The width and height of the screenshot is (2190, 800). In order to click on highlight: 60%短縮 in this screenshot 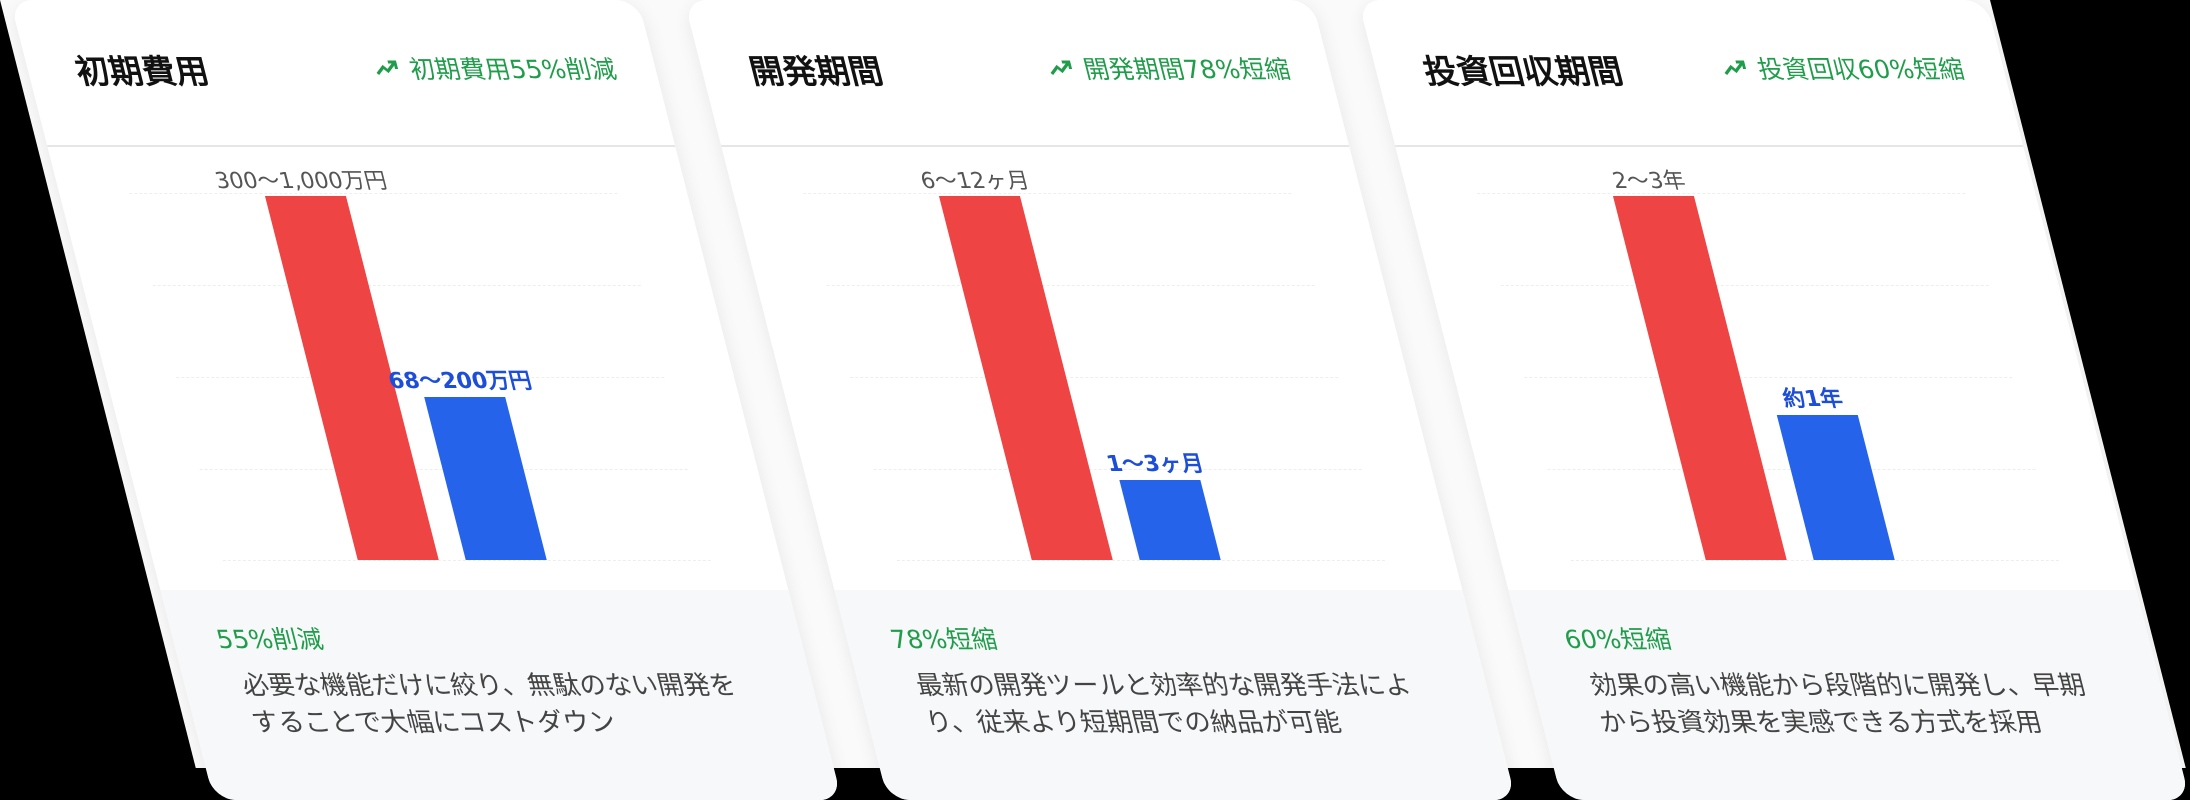, I will do `click(1618, 639)`.